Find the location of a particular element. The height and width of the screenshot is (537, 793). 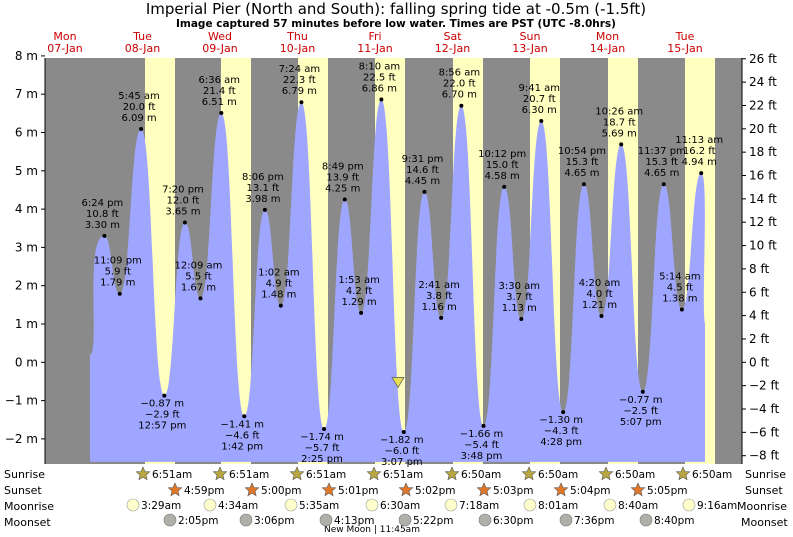

current-tide-marker is located at coordinates (398, 383).